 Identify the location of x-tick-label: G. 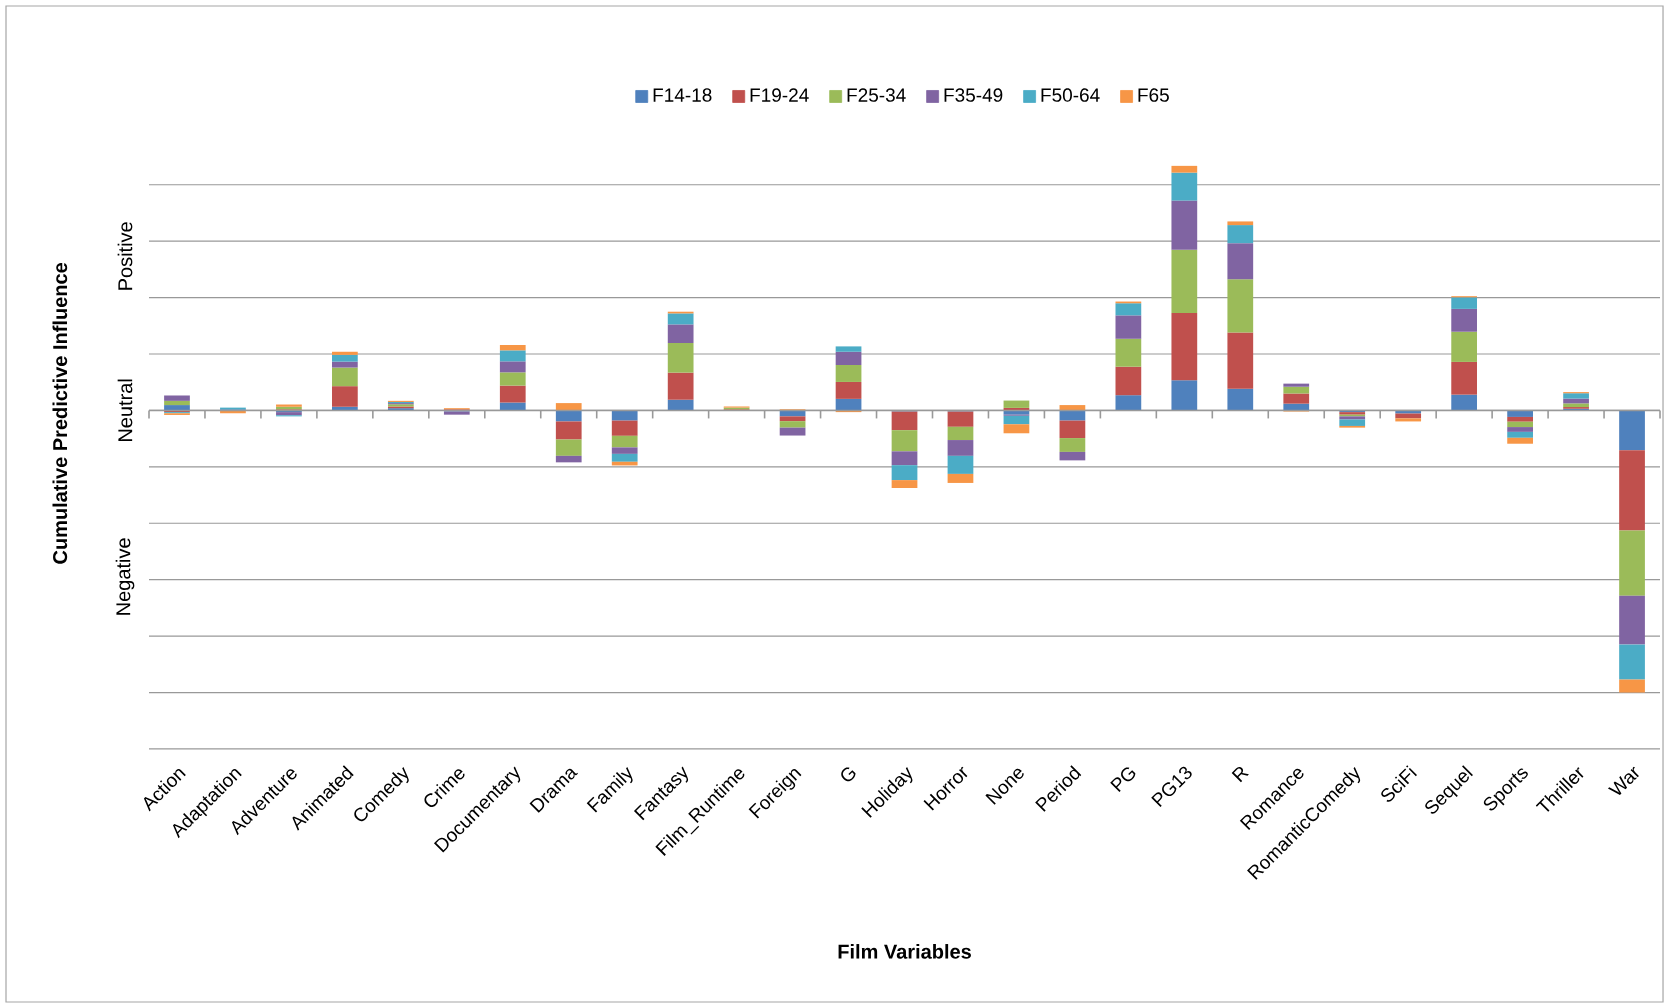
(848, 774).